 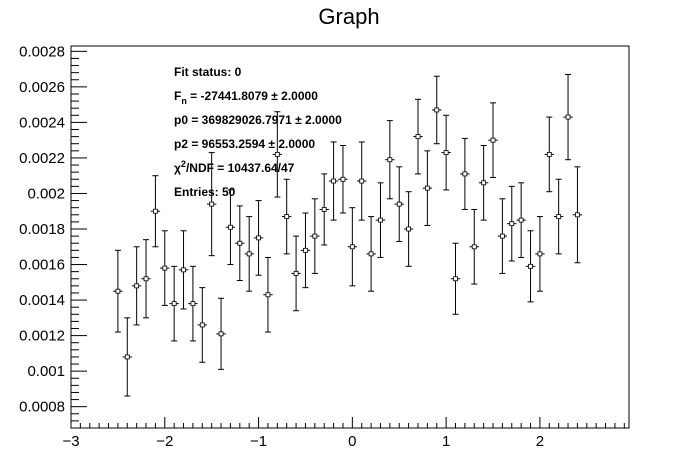 What do you see at coordinates (258, 120) in the screenshot?
I see `stats-line: p0 = 369829026.7971 ± 2.0000` at bounding box center [258, 120].